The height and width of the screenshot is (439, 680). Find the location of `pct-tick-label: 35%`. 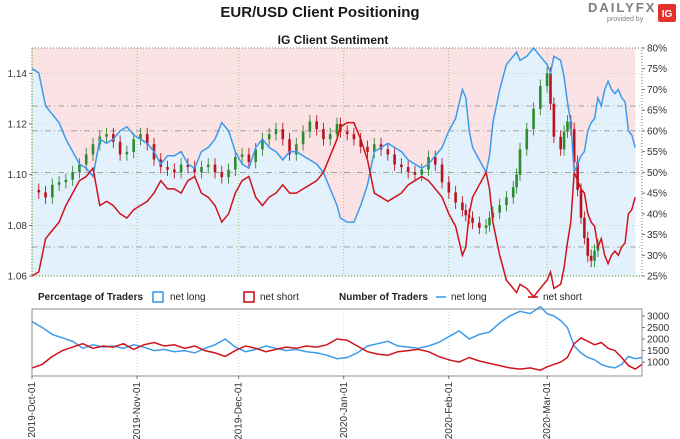

pct-tick-label: 35% is located at coordinates (657, 235).